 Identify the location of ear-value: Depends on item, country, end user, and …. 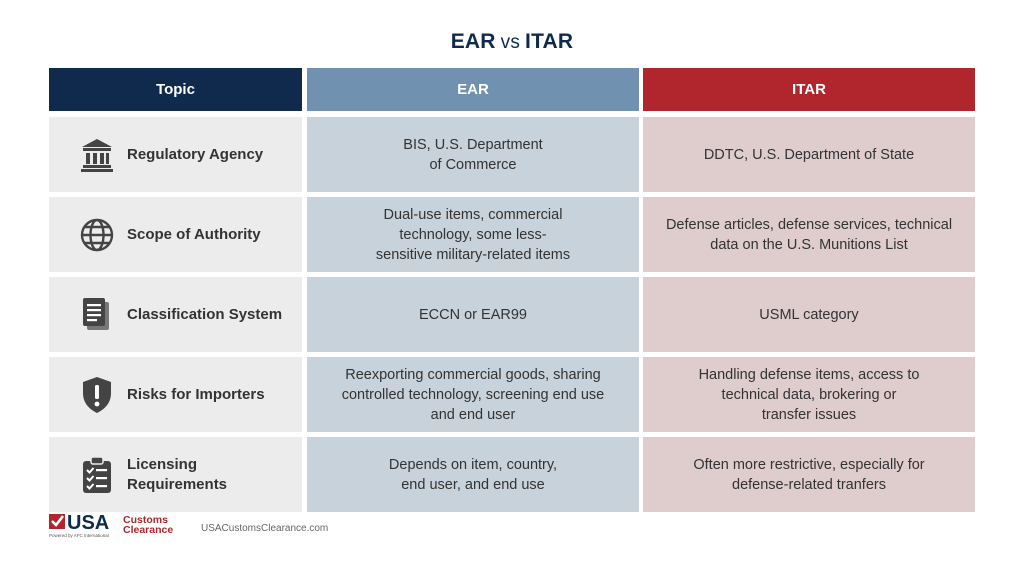
(473, 474).